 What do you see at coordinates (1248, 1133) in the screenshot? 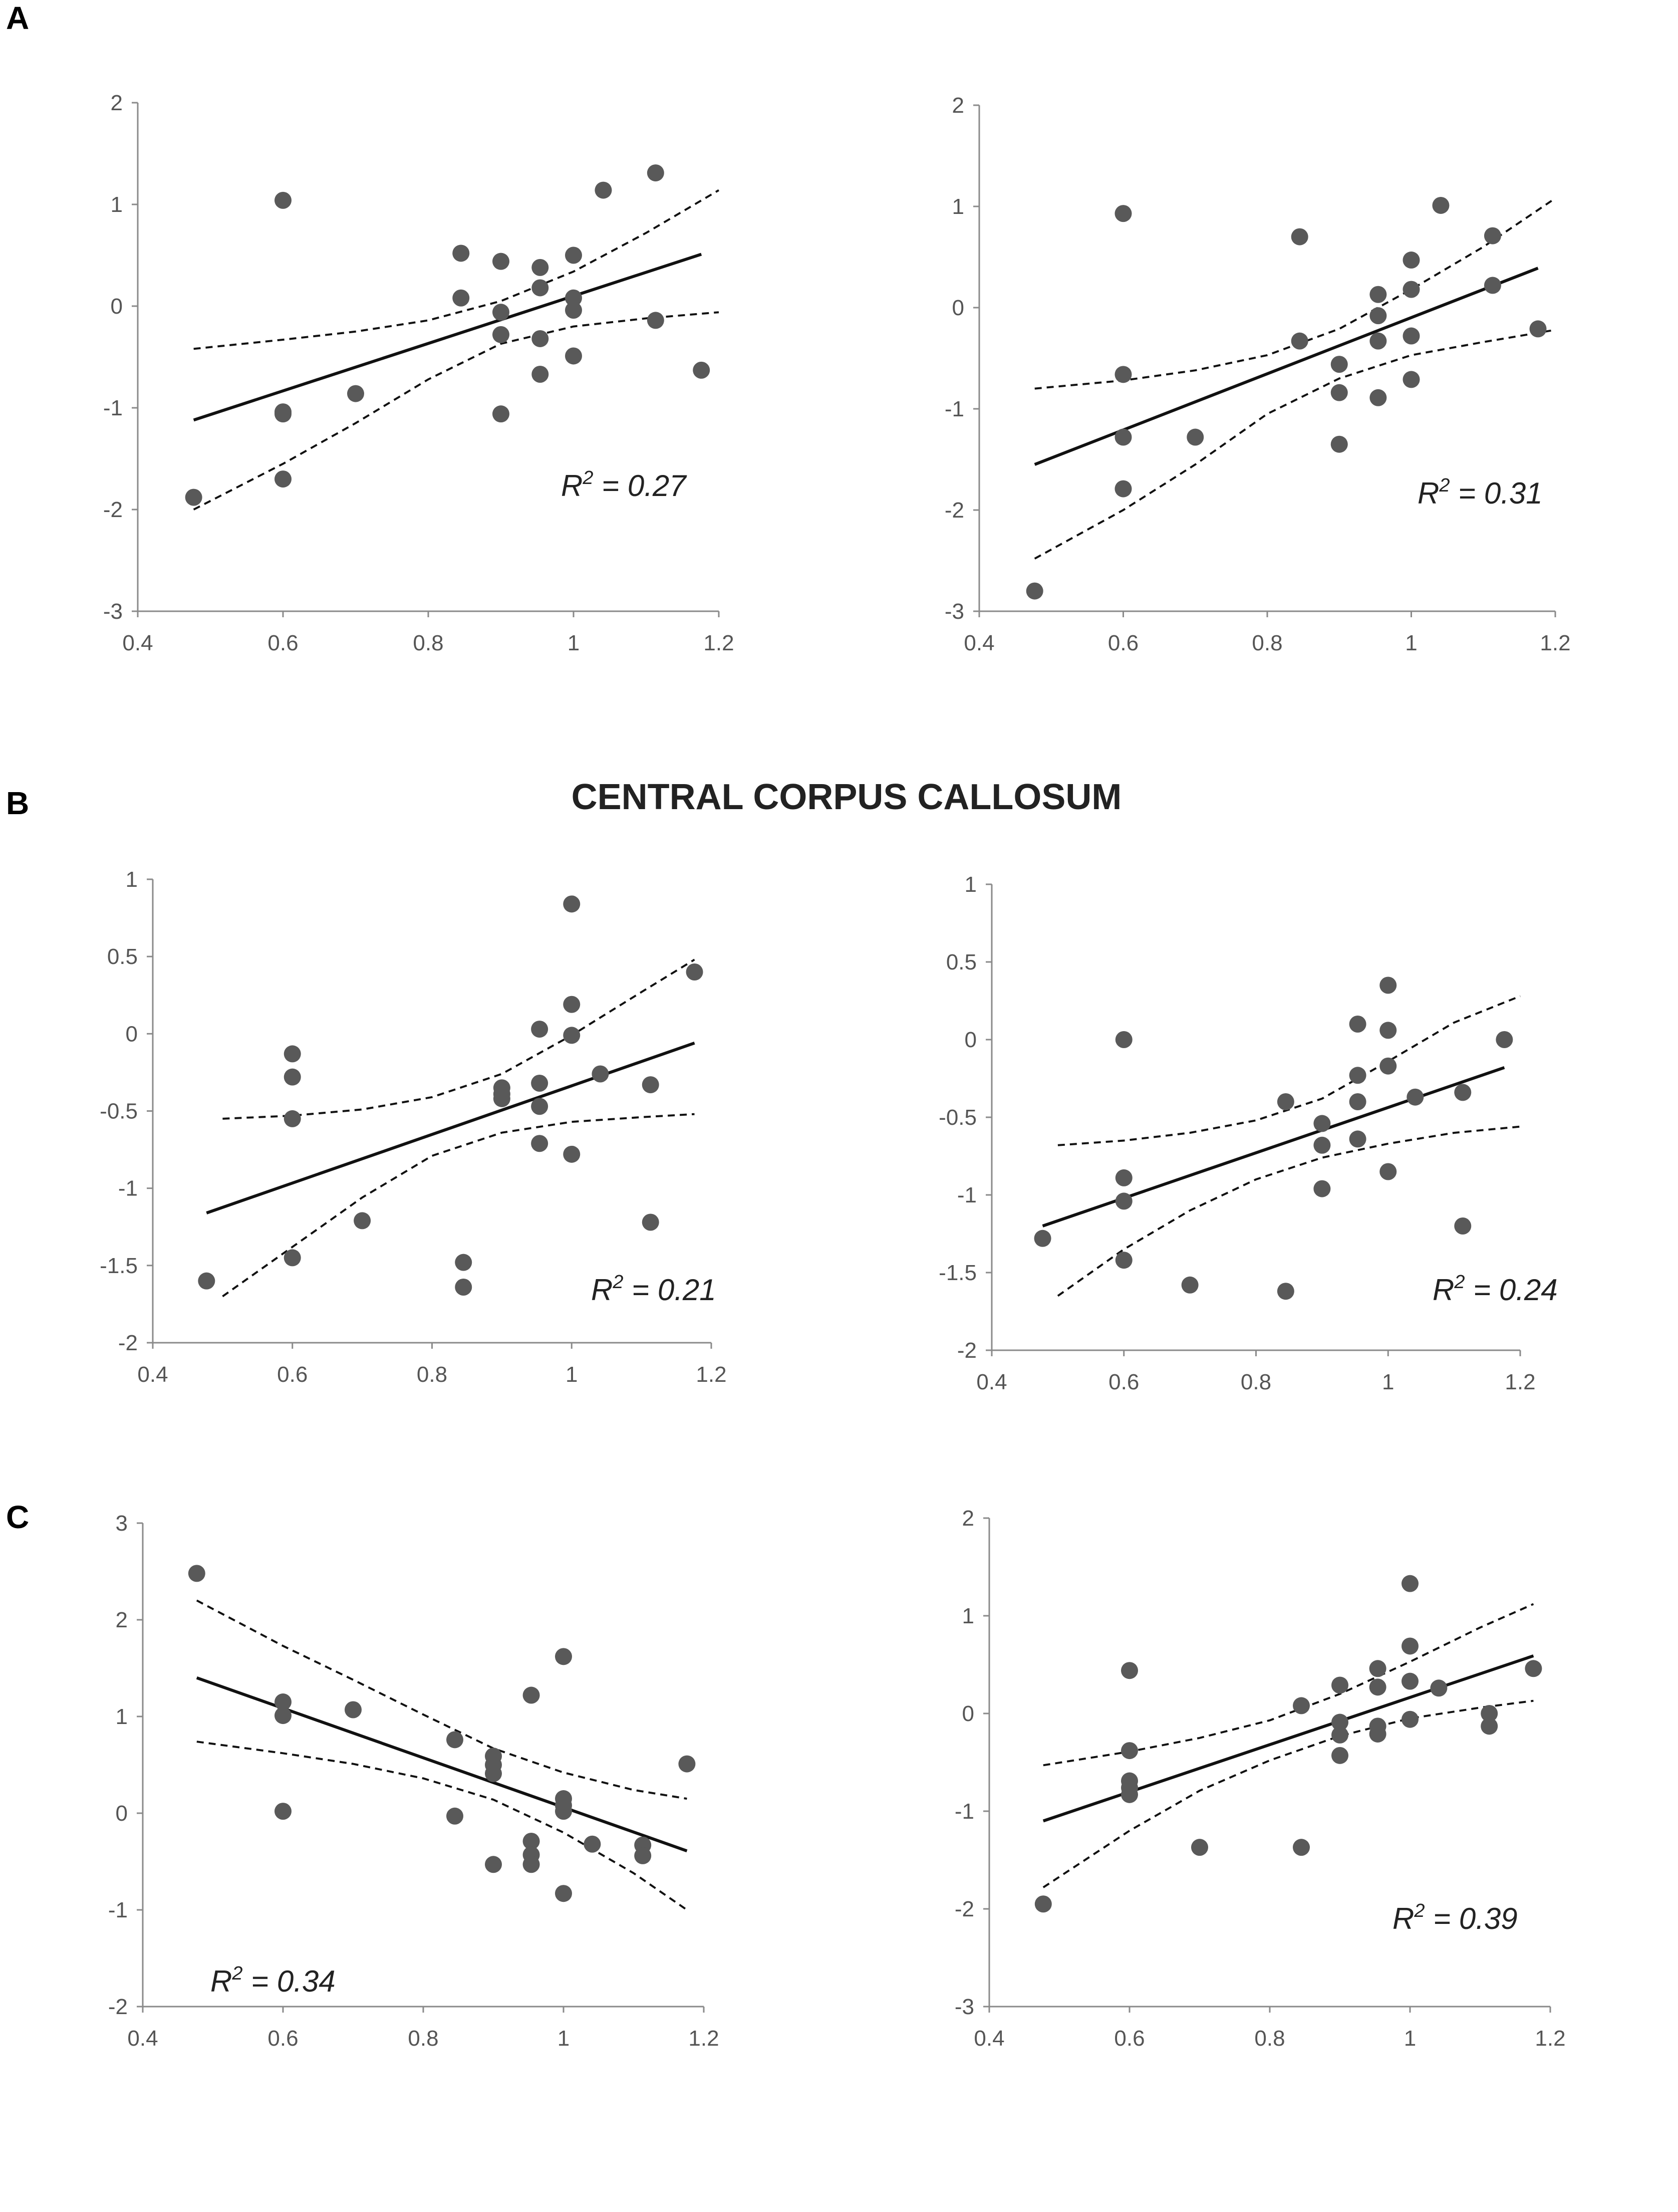
I see `chart-ad: -2 -1.5 -1 -0.5 0 0.5 1 0.4 0.6 0.8 1 1.2 R2 = 0.24` at bounding box center [1248, 1133].